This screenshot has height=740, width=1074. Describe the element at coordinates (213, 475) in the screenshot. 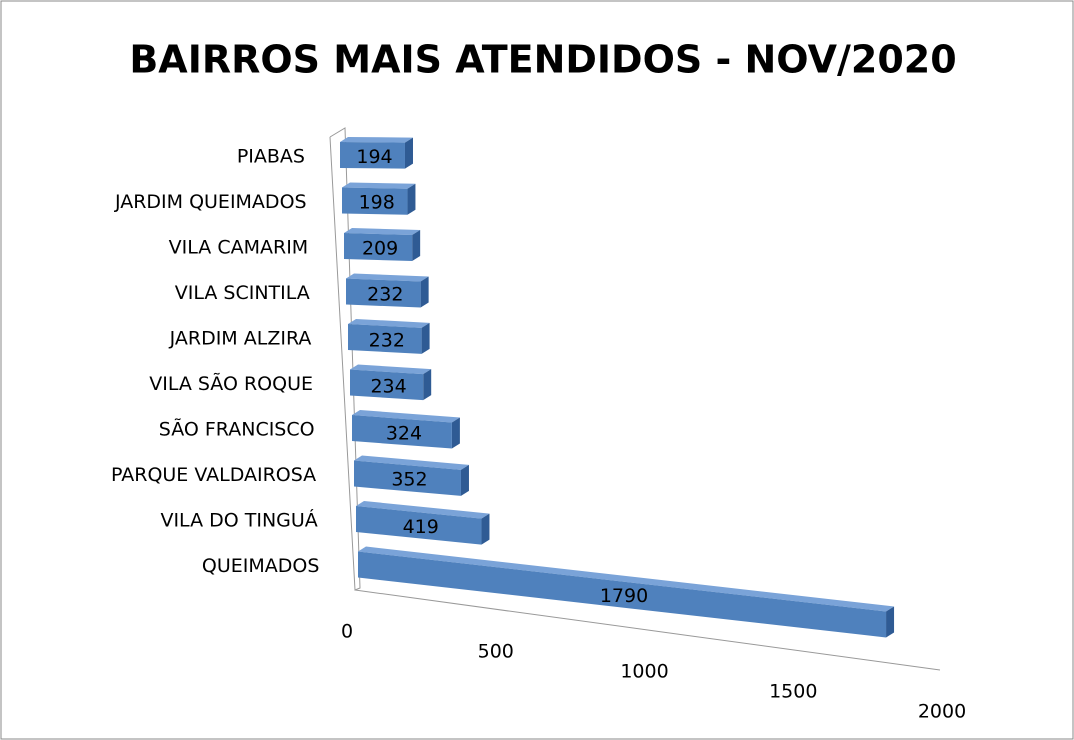

I see `y-tick-label: PARQUE VALDAIROSA` at that location.